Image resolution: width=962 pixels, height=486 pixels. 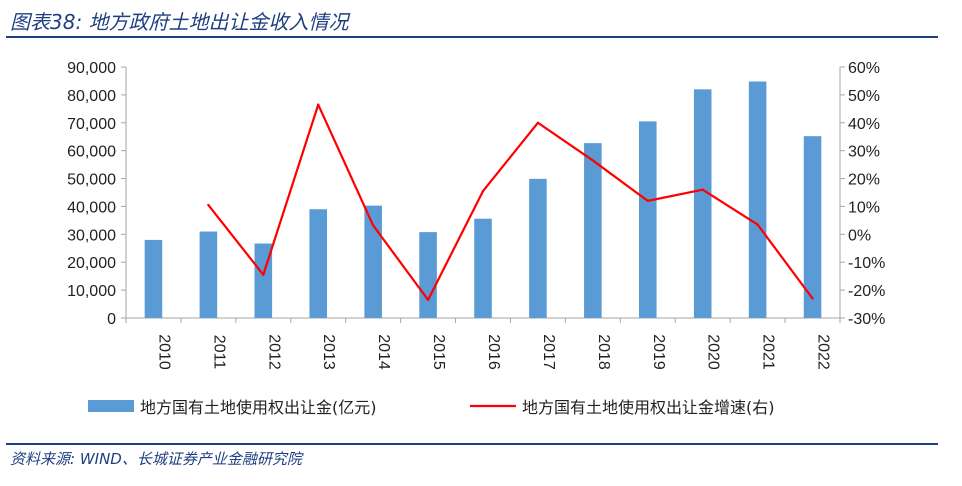 I want to click on x-axis-tick-label: 2011, so click(x=218, y=352).